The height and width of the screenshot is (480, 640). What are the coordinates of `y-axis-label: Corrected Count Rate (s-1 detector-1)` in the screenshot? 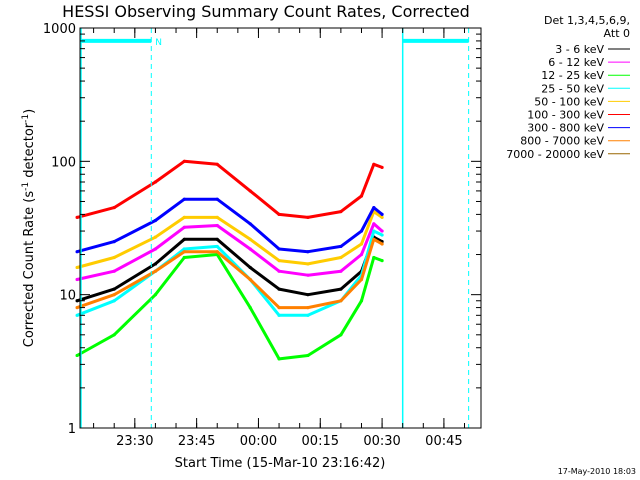 It's located at (29, 228).